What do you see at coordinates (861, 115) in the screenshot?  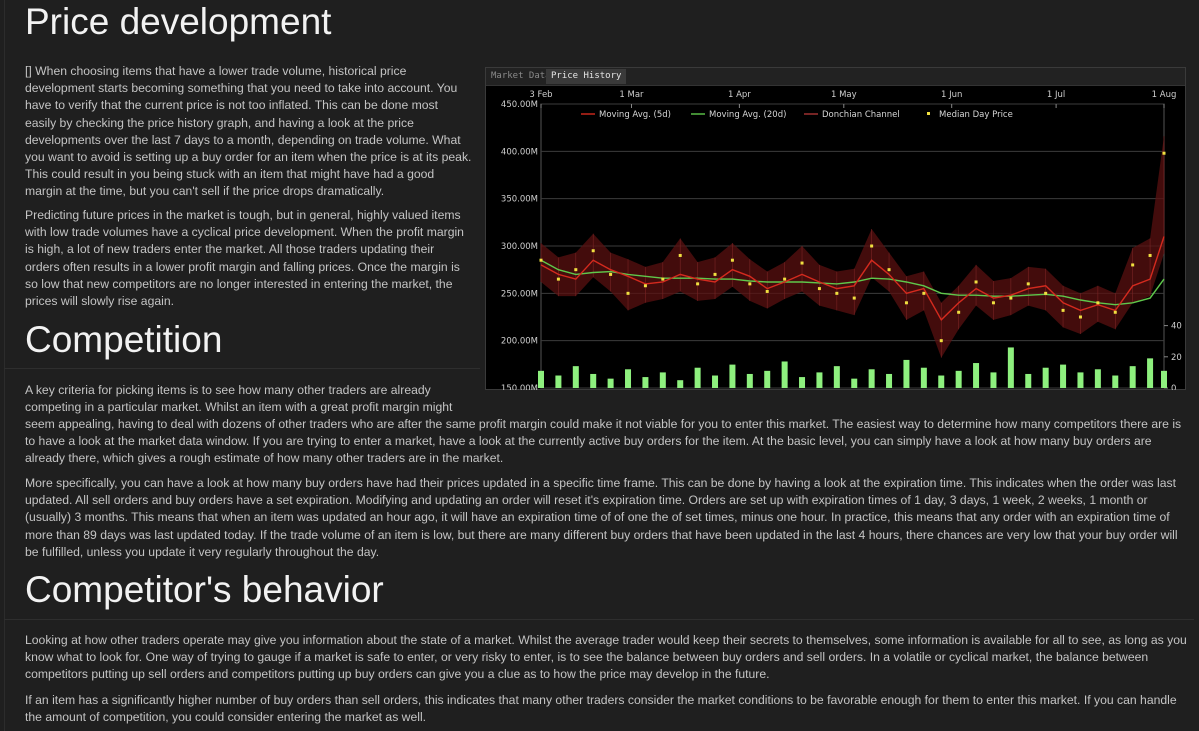 I see `legend-label: Donchian Channel` at bounding box center [861, 115].